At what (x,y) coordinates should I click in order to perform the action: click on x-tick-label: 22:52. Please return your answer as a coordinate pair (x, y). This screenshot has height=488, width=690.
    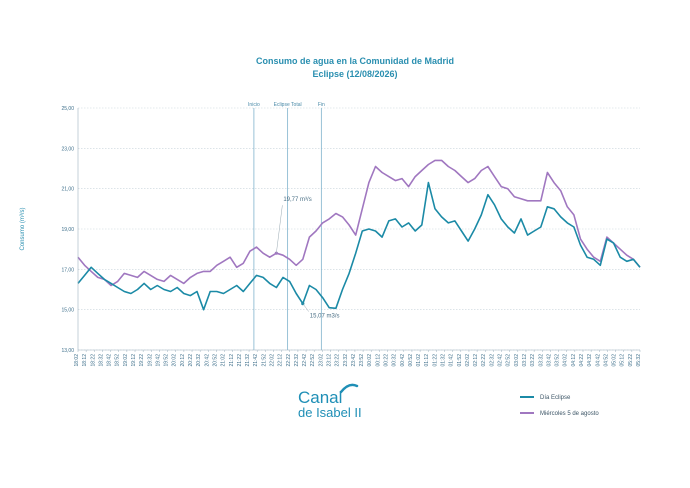
    Looking at the image, I should click on (313, 360).